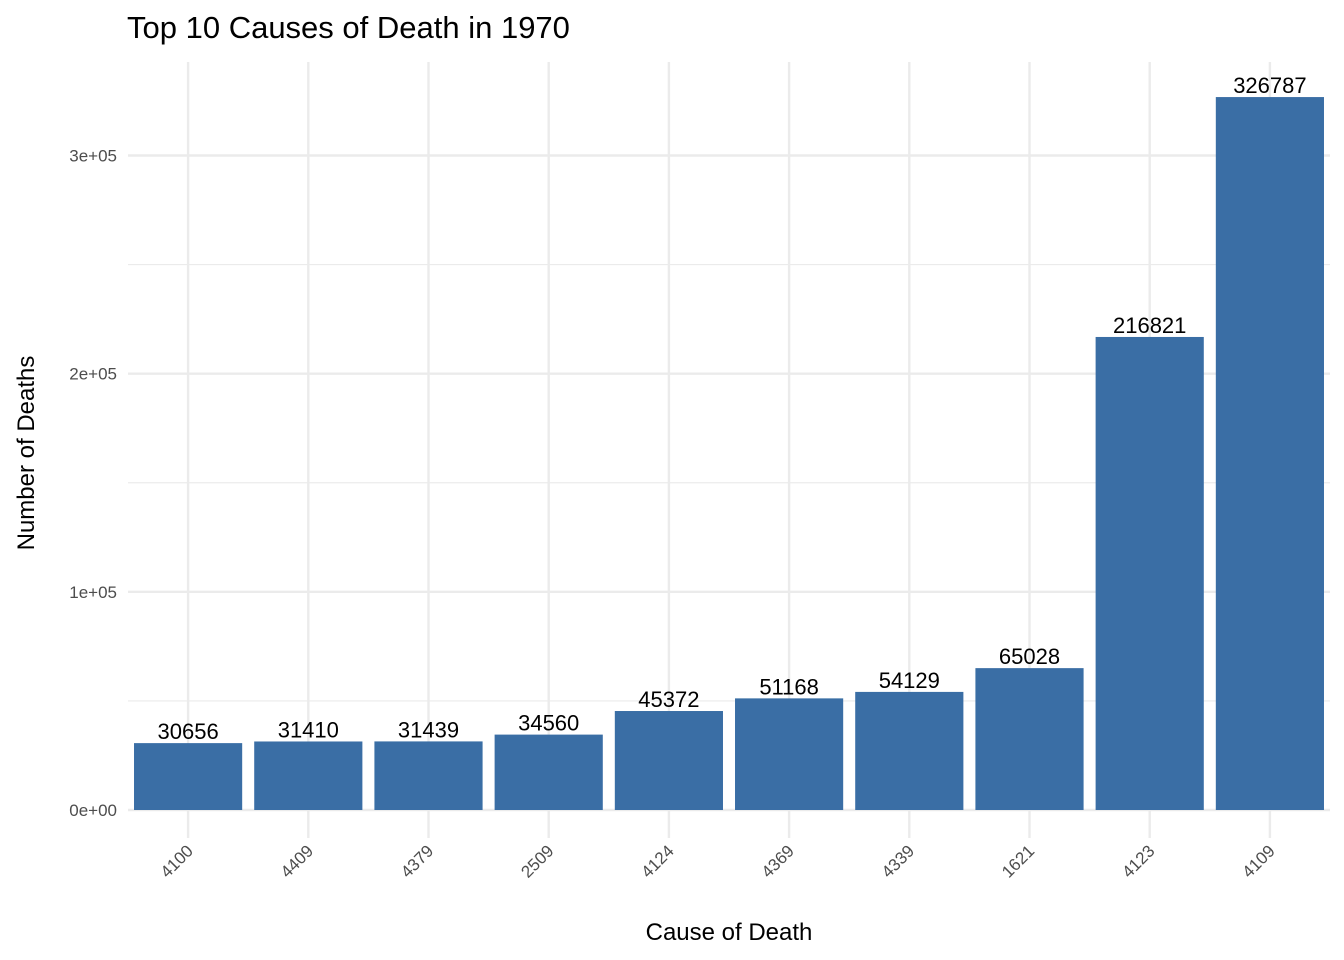 The width and height of the screenshot is (1344, 960). What do you see at coordinates (778, 861) in the screenshot?
I see `x-tick-label: 4369` at bounding box center [778, 861].